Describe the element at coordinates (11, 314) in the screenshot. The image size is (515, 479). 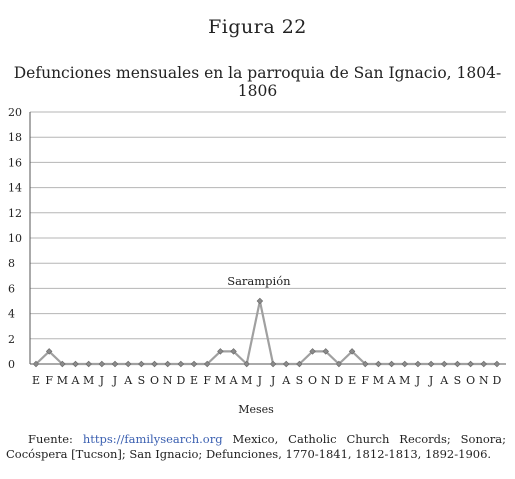
I see `y-tick-label: 4` at that location.